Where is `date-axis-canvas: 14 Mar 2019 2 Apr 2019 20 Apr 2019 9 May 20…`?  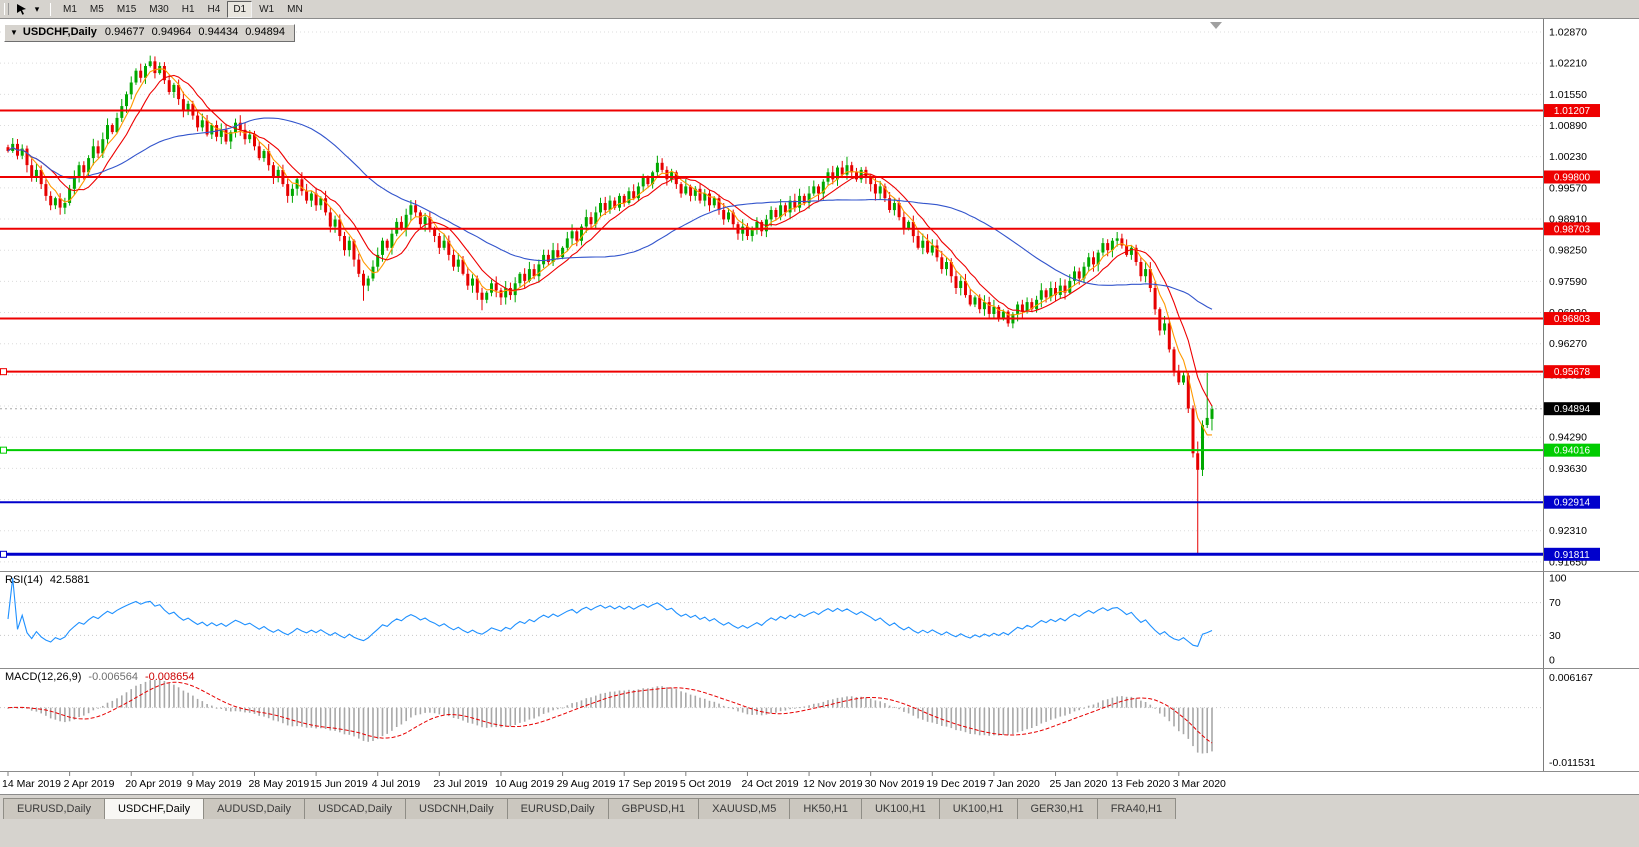
date-axis-canvas: 14 Mar 2019 2 Apr 2019 20 Apr 2019 9 May 20… is located at coordinates (819, 783).